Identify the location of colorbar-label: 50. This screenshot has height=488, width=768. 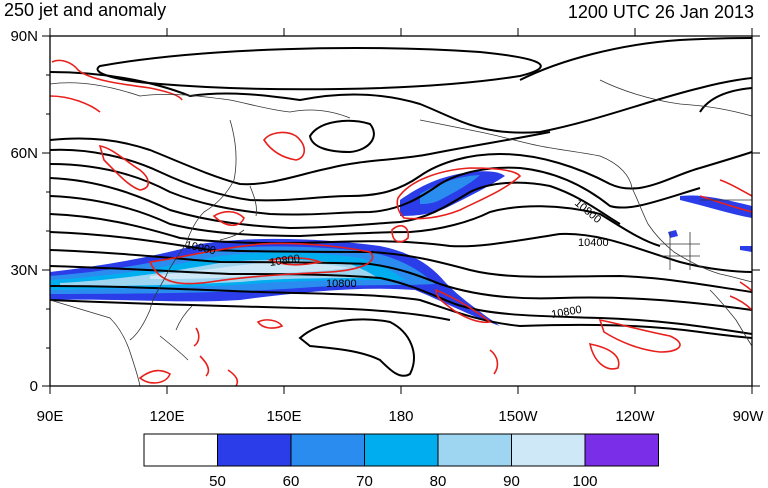
(217, 480).